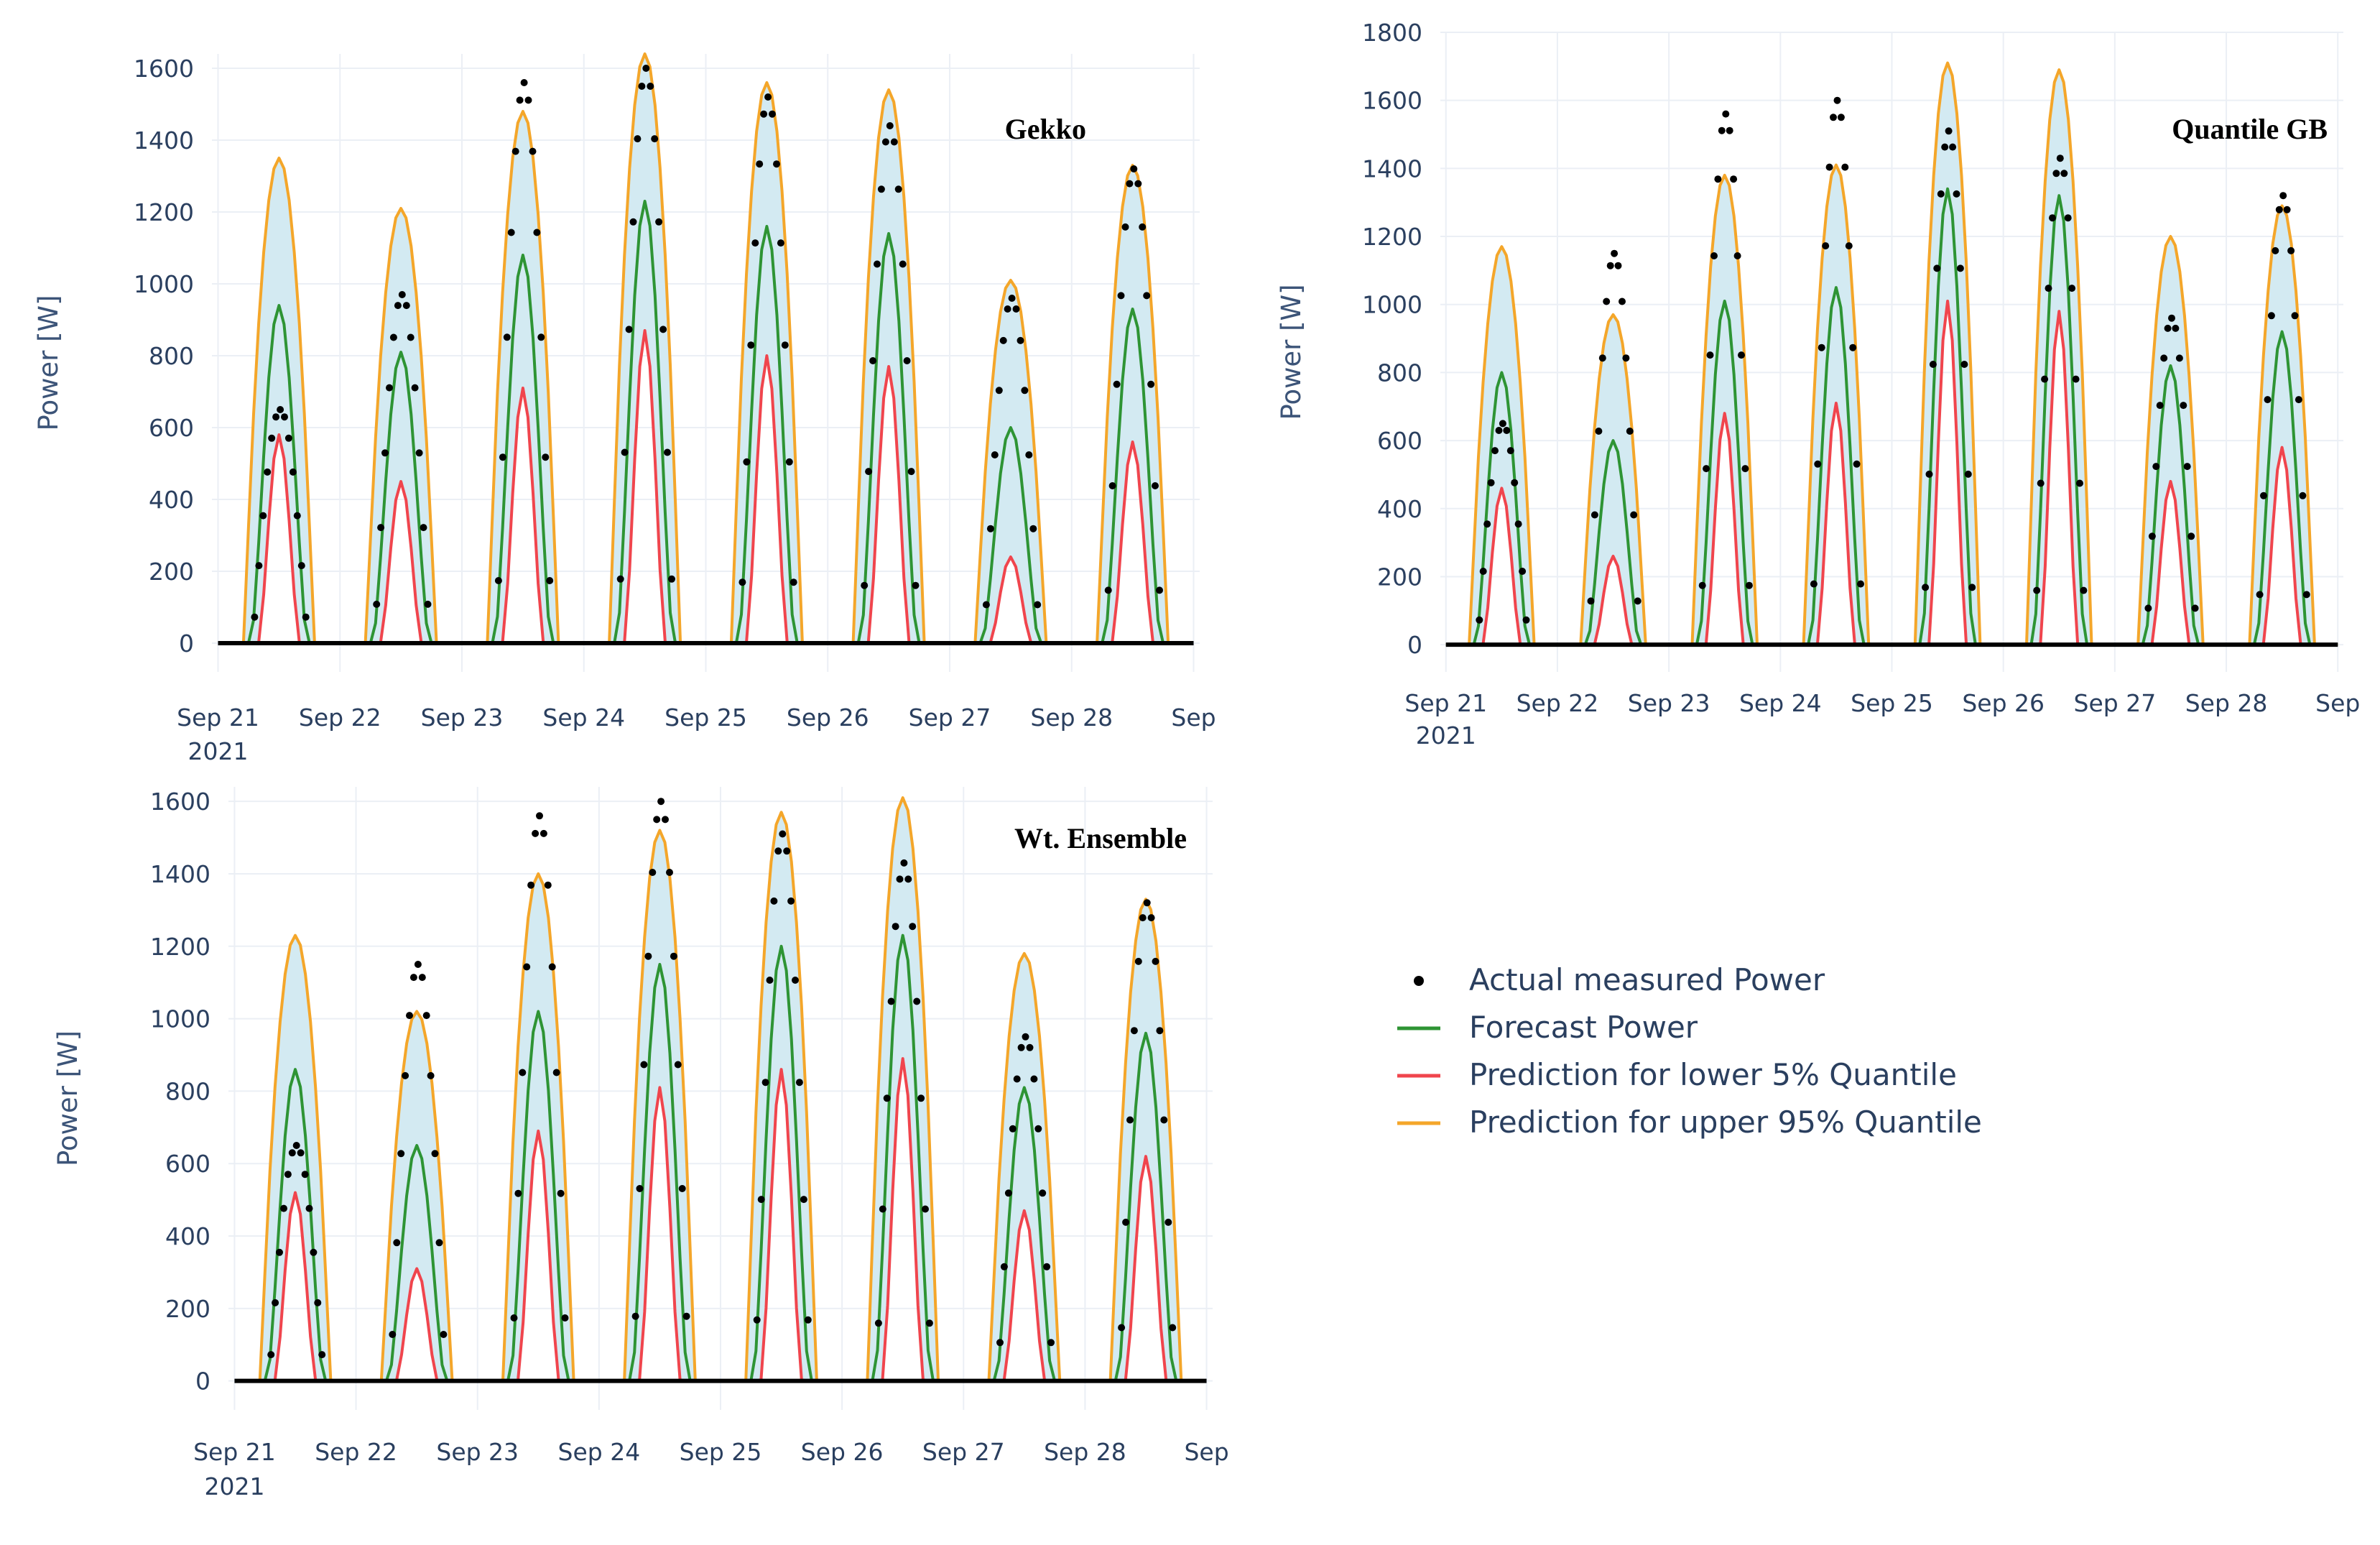  What do you see at coordinates (1891, 354) in the screenshot?
I see `quantile-band` at bounding box center [1891, 354].